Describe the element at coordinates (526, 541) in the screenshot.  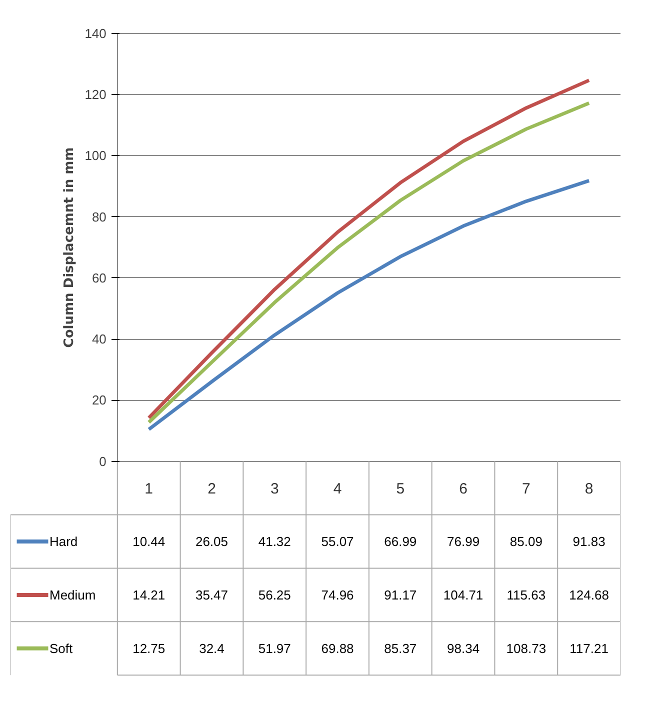
I see `data-label: 85.09` at that location.